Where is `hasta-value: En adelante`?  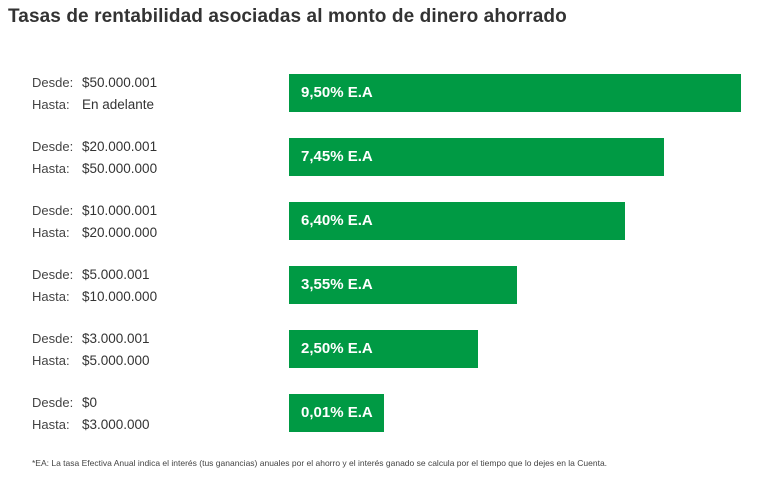
hasta-value: En adelante is located at coordinates (118, 104).